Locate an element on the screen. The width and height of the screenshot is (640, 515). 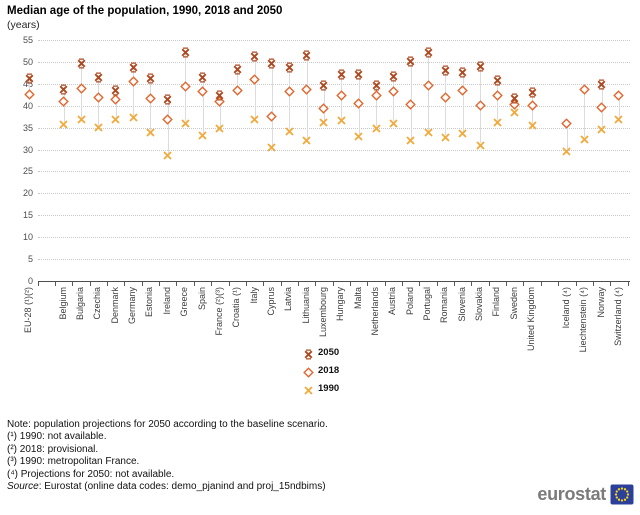
x-tick-label-germany: Germany is located at coordinates (132, 306).